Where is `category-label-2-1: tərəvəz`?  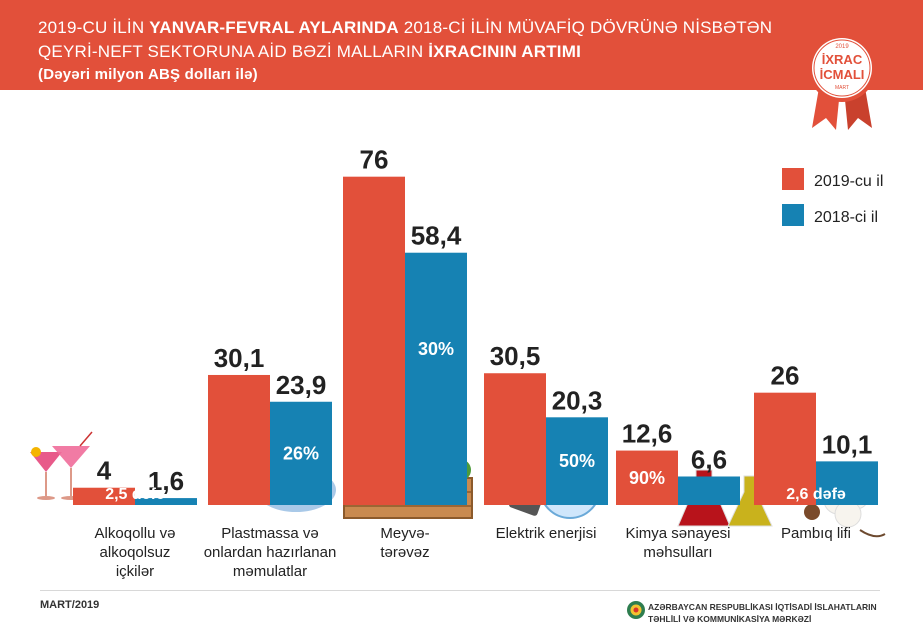 category-label-2-1: tərəvəz is located at coordinates (404, 552).